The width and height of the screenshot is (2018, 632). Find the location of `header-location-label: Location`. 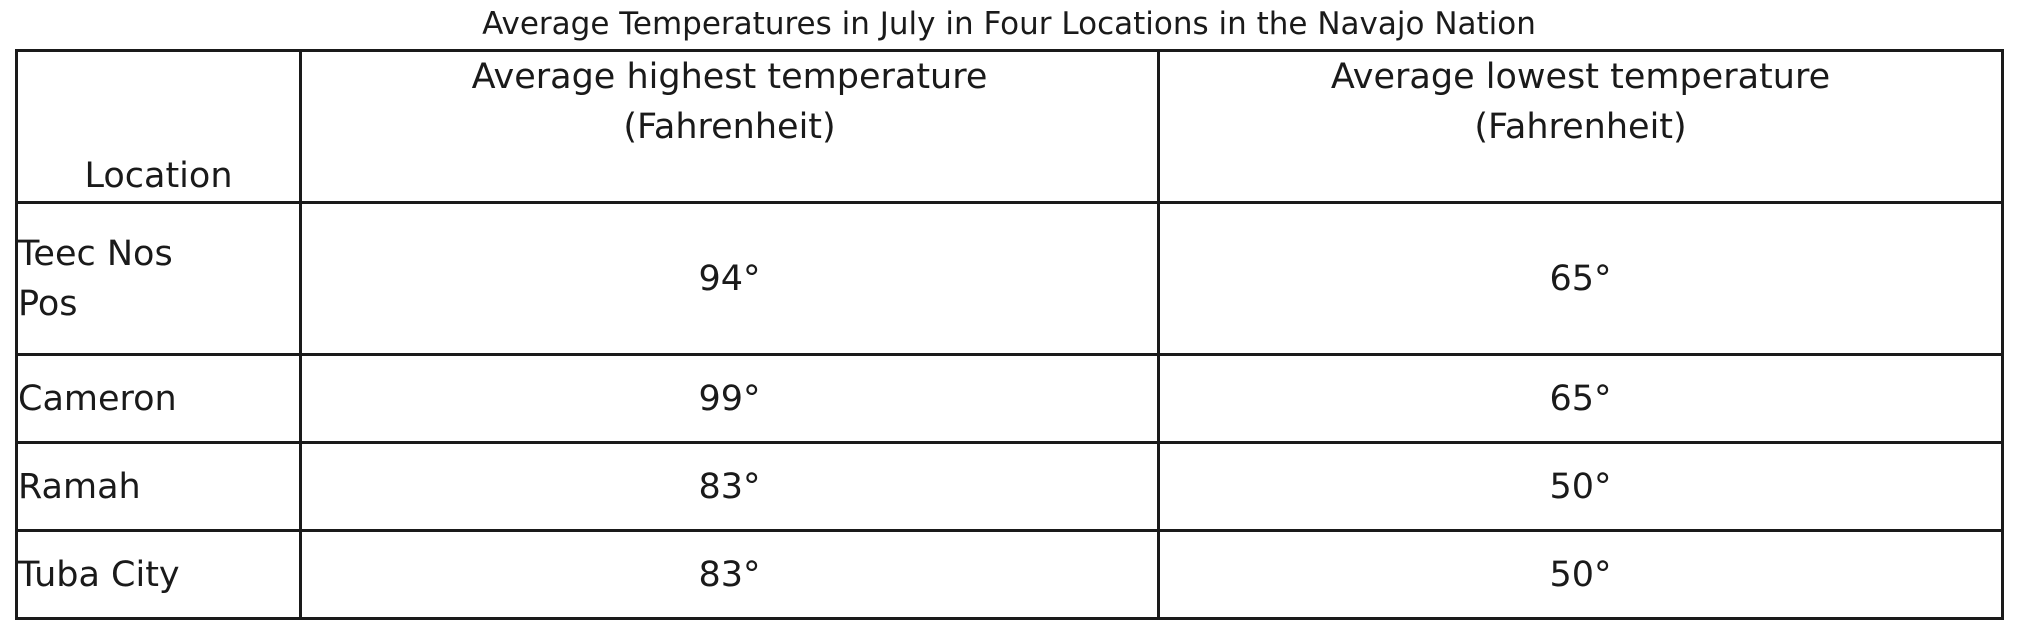

header-location-label: Location is located at coordinates (158, 176).